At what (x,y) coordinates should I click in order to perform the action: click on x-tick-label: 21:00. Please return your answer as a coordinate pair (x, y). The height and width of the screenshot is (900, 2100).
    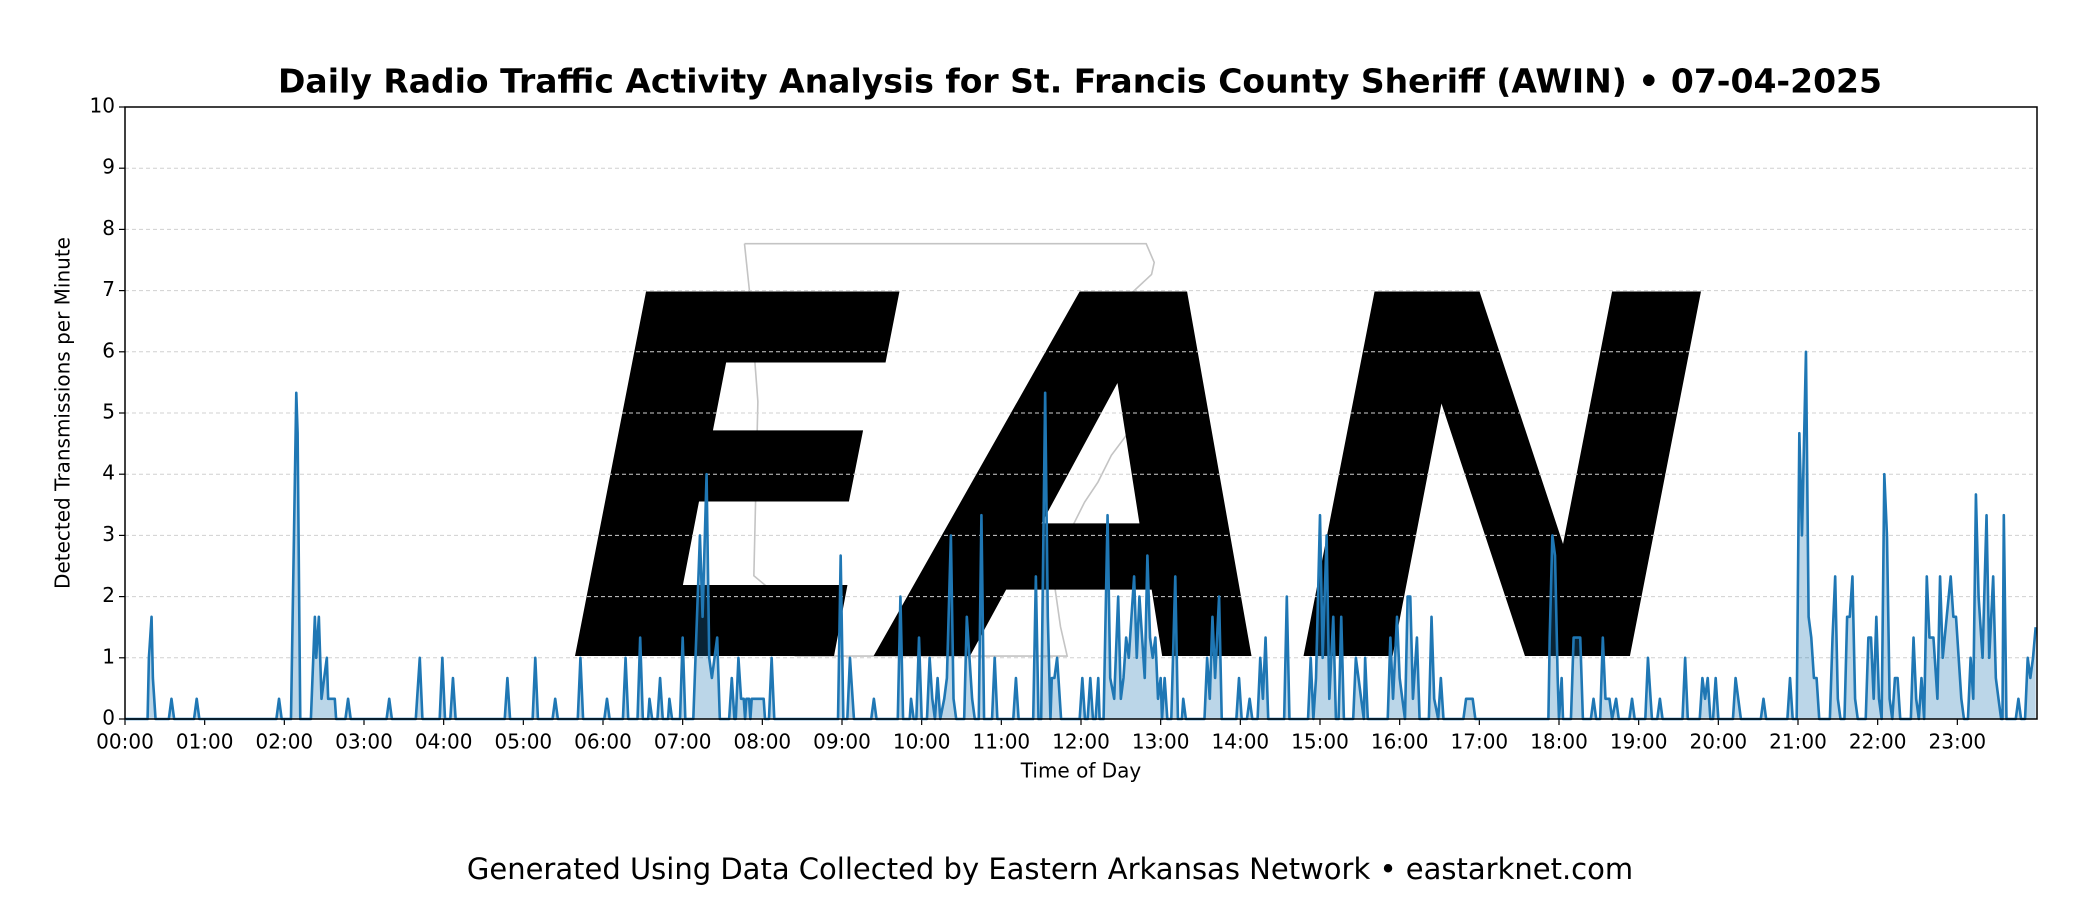
    Looking at the image, I should click on (1798, 742).